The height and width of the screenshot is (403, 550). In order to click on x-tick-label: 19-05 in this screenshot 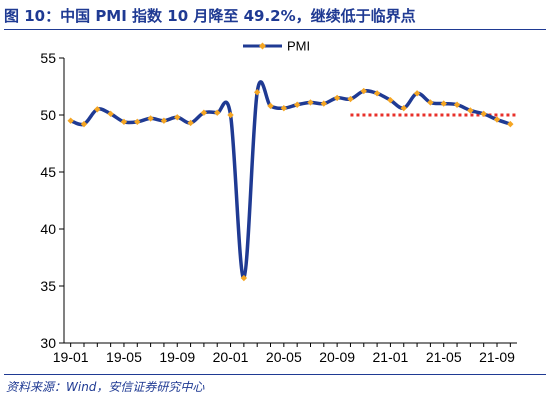, I will do `click(124, 357)`.